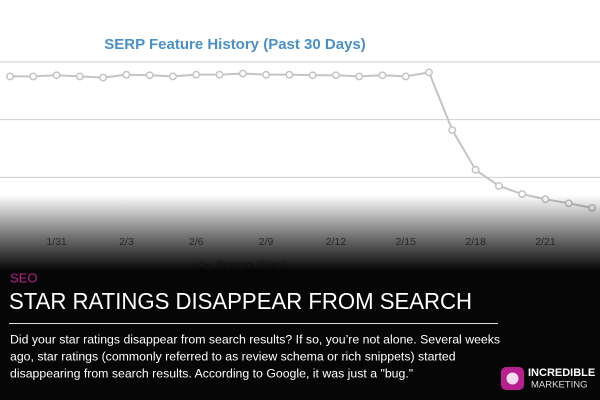 This screenshot has width=600, height=400. Describe the element at coordinates (23, 277) in the screenshot. I see `category-label: SEO` at that location.